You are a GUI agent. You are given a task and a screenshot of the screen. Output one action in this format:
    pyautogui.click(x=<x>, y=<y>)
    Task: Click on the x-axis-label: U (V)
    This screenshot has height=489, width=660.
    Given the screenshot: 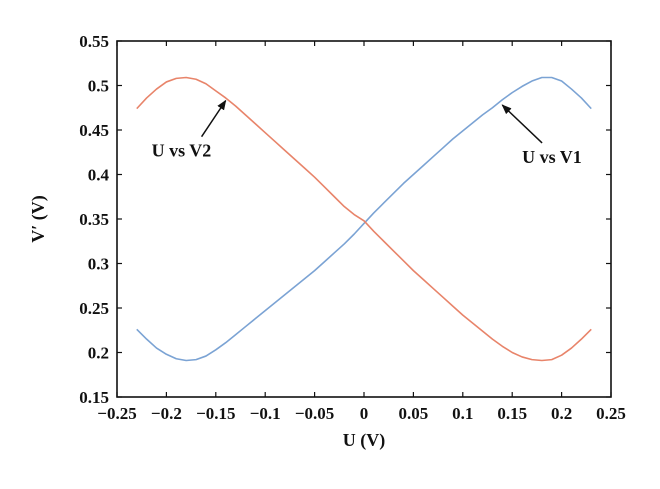 What is the action you would take?
    pyautogui.click(x=364, y=440)
    